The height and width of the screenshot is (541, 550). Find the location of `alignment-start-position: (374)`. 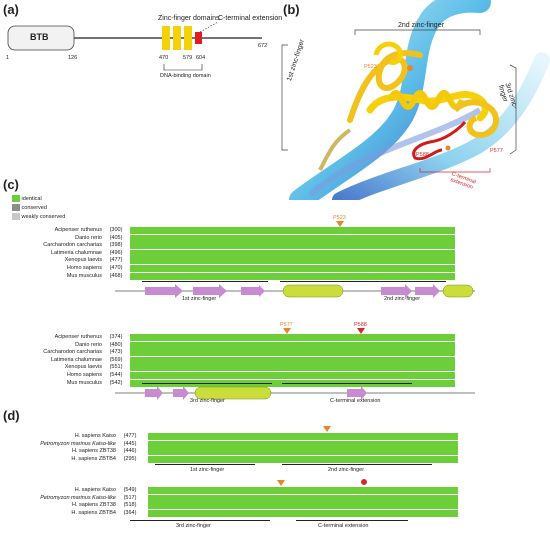

alignment-start-position: (374) is located at coordinates (116, 337).